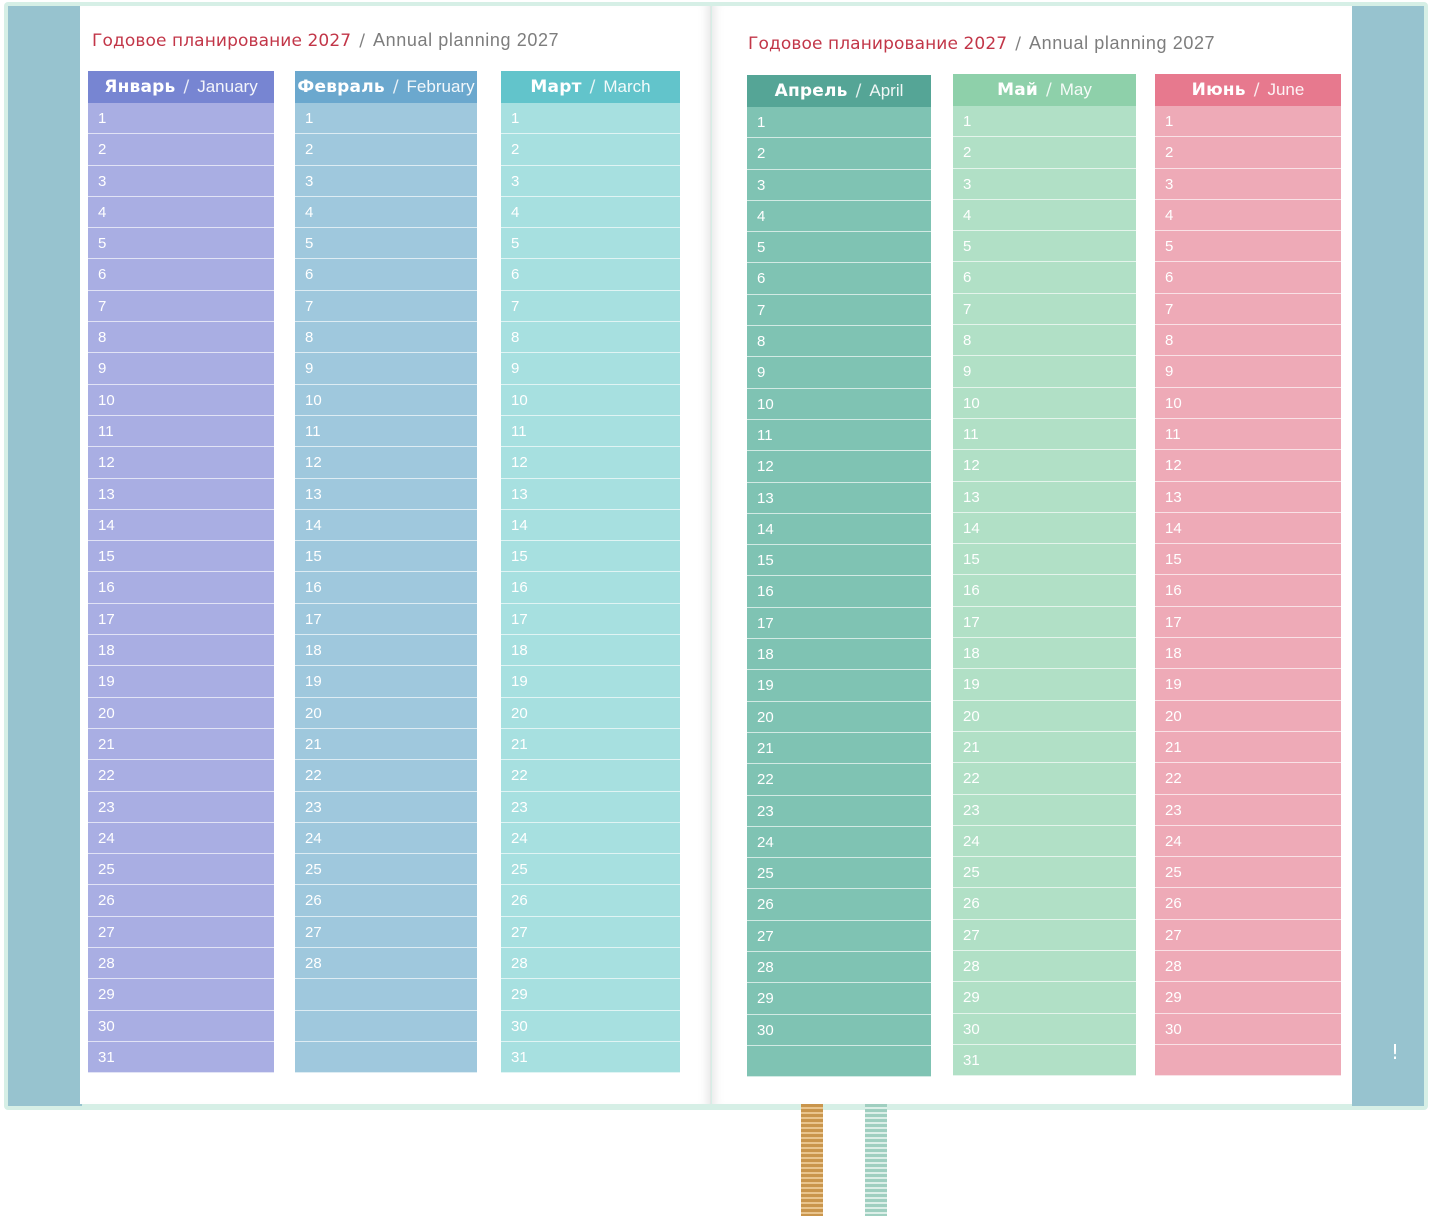  I want to click on day-row: 25, so click(181, 870).